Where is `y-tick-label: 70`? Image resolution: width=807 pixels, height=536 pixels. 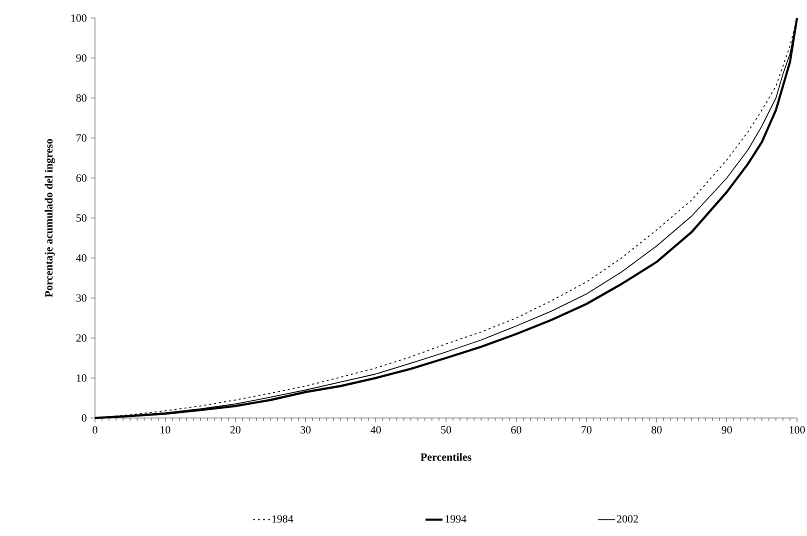
y-tick-label: 70 is located at coordinates (81, 138).